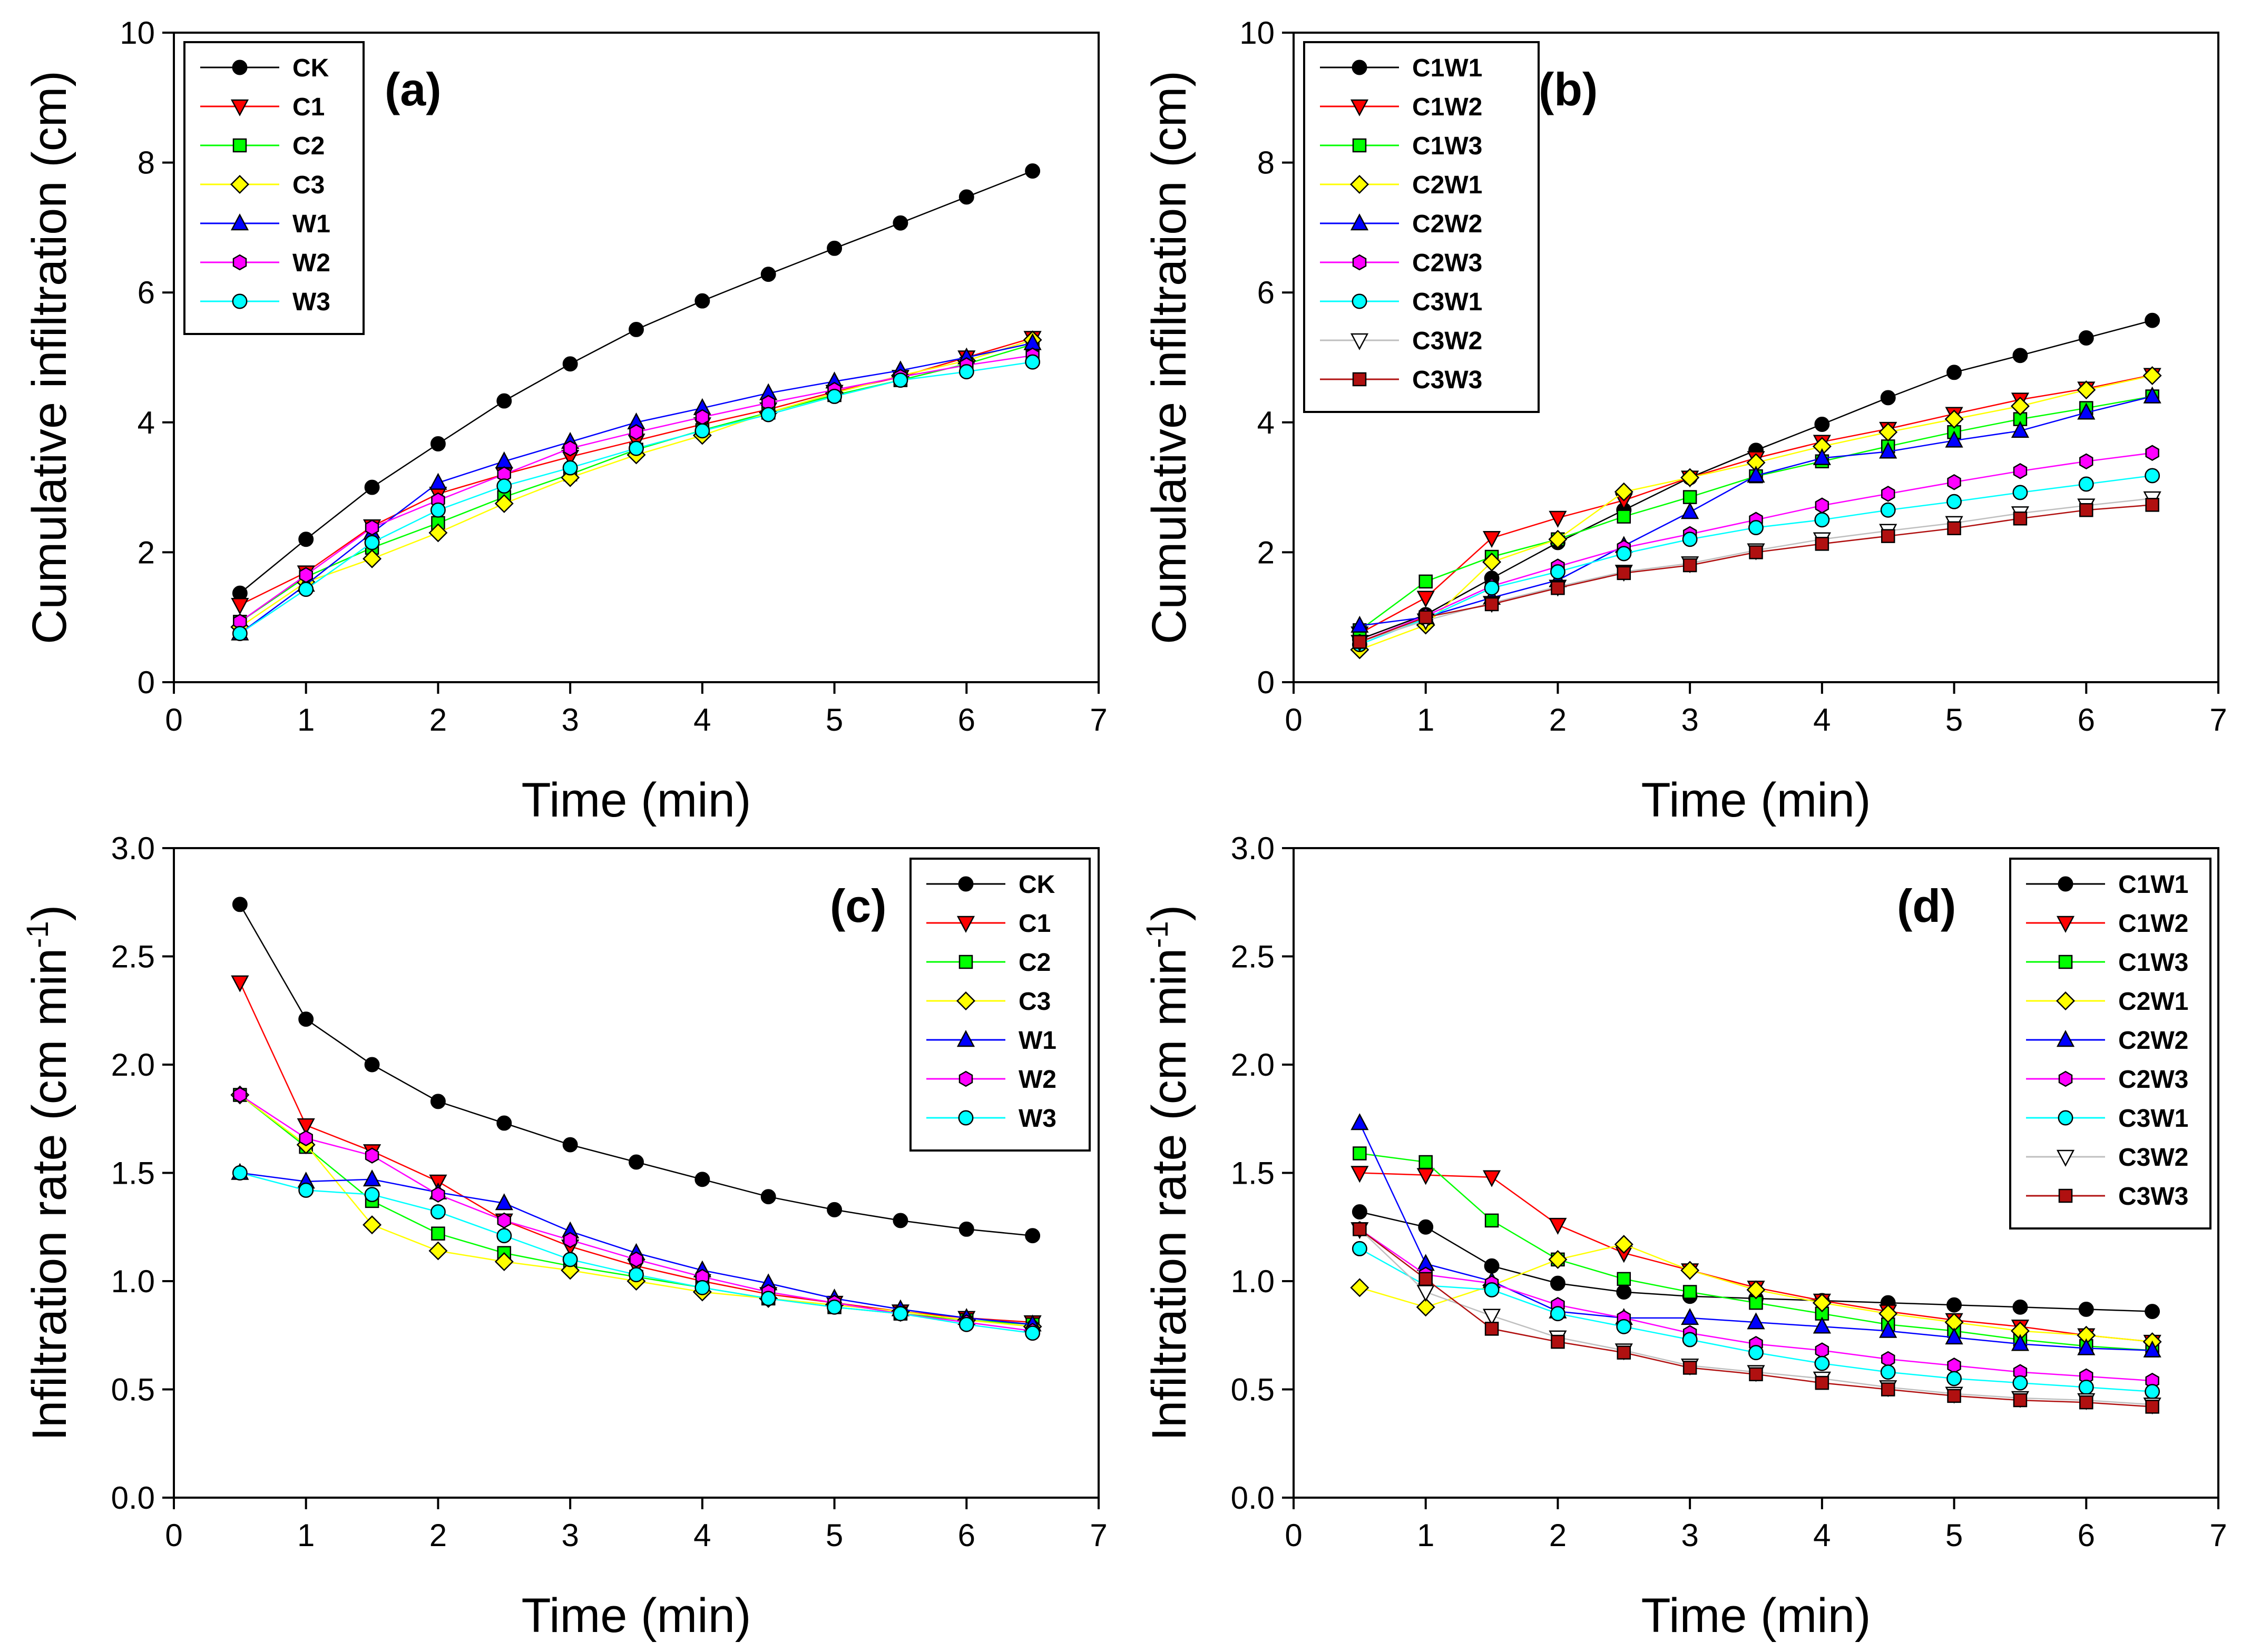 This screenshot has width=2241, height=1652. I want to click on panel-label: (c), so click(858, 906).